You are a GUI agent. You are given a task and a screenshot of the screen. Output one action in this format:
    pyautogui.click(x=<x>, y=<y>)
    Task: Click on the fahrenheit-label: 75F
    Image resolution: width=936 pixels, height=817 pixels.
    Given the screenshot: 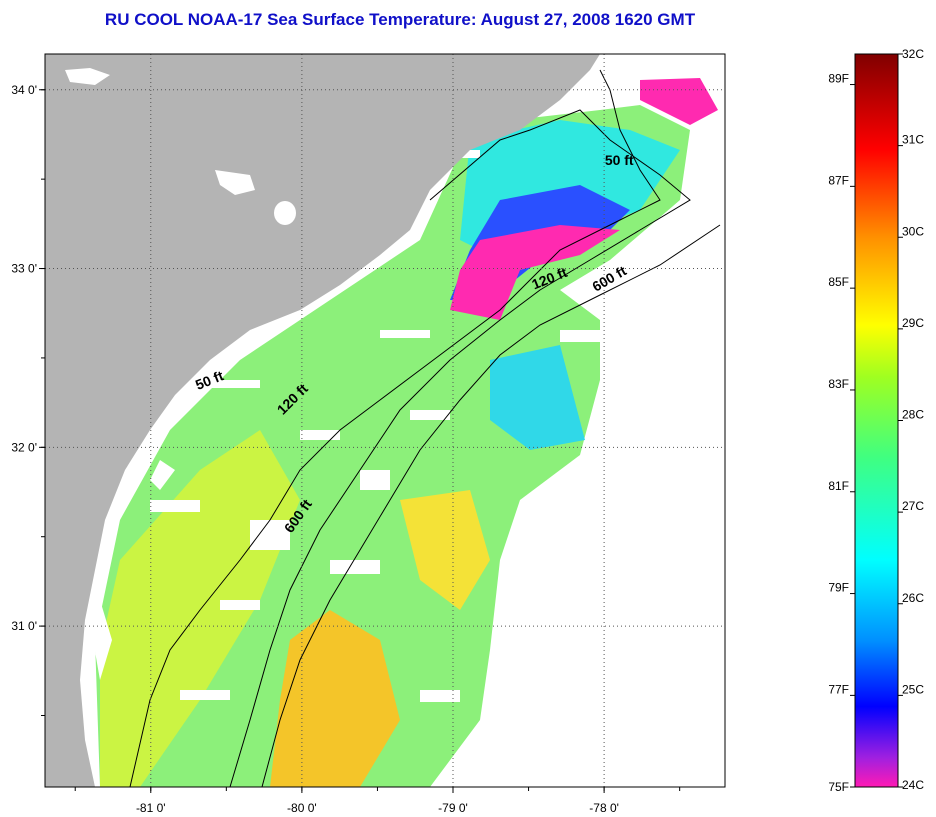 What is the action you would take?
    pyautogui.click(x=838, y=787)
    